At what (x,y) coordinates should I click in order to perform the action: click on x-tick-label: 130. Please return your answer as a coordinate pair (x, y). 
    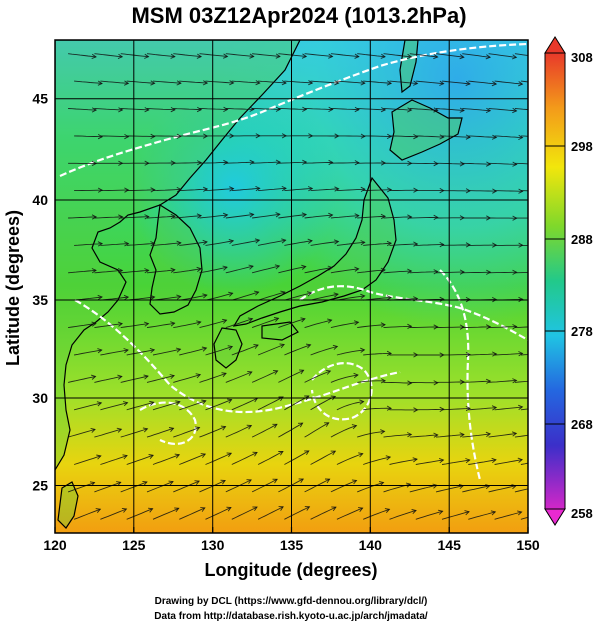
    Looking at the image, I should click on (213, 545).